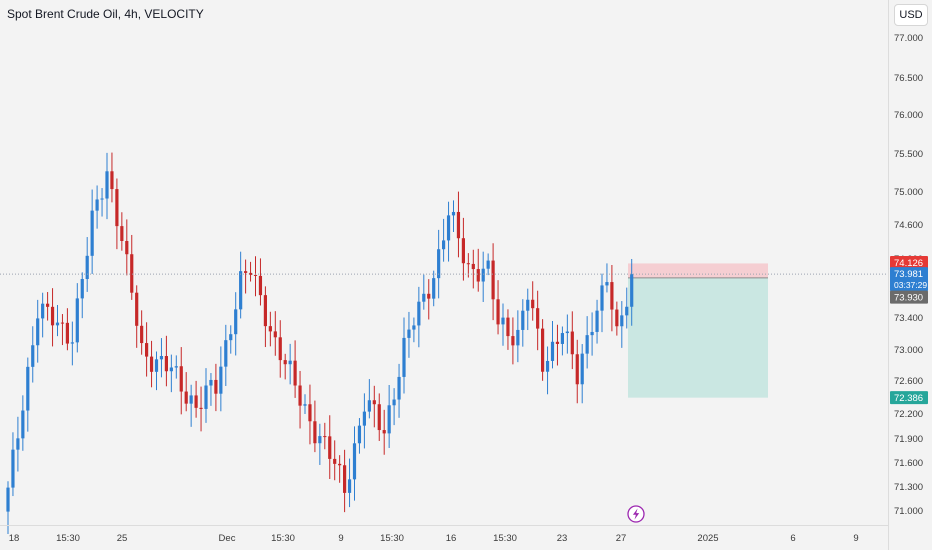 The image size is (932, 550). Describe the element at coordinates (698, 337) in the screenshot. I see `take-profit-zone` at that location.